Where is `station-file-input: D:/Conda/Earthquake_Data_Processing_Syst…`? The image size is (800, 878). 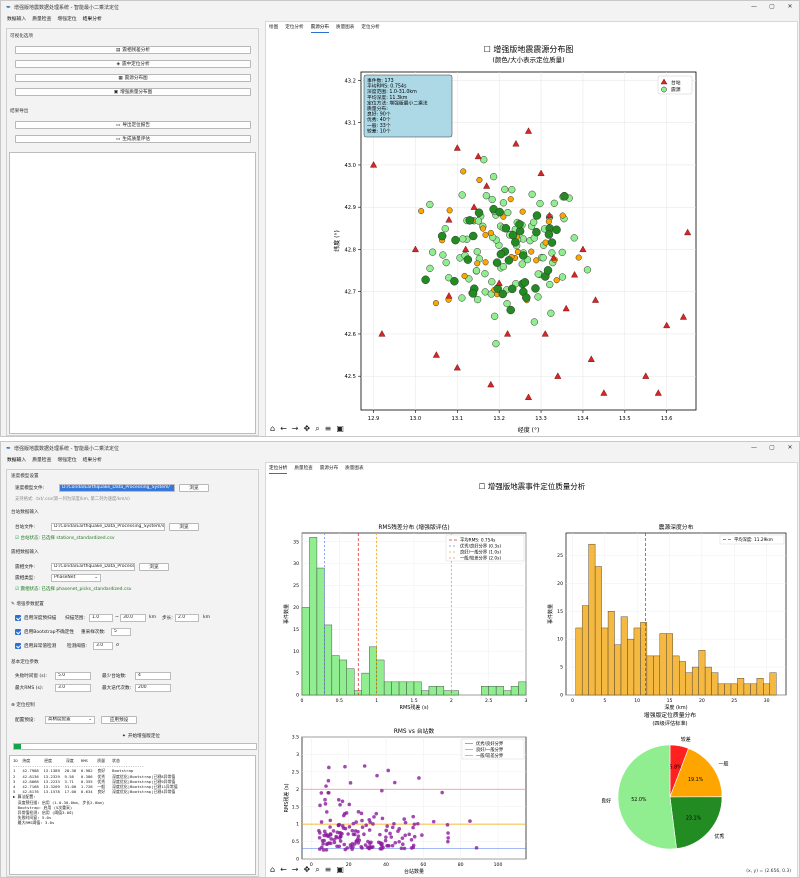
station-file-input: D:/Conda/Earthquake_Data_Processing_Syst… is located at coordinates (108, 527).